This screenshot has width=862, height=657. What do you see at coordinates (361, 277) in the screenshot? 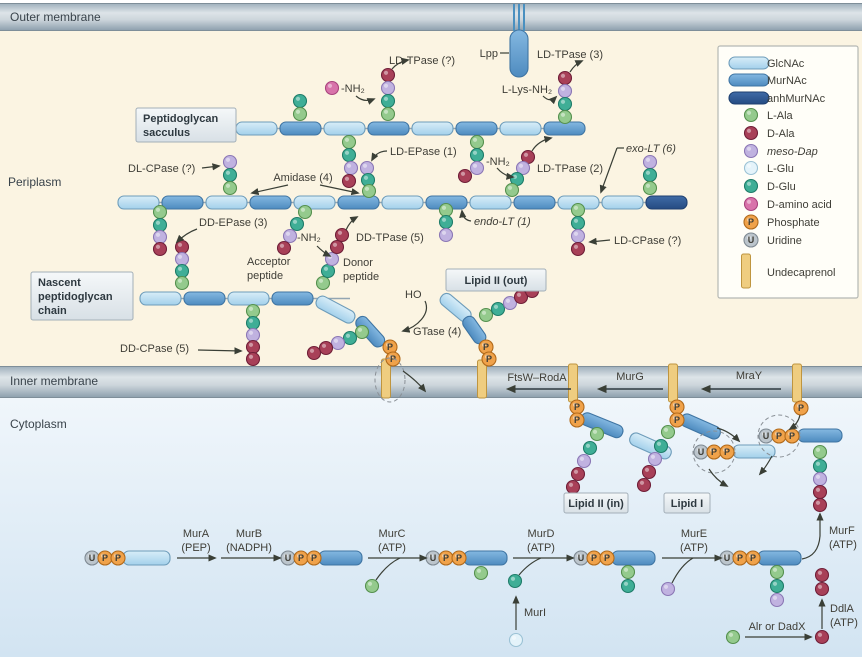
I see `donor-peptide-label-line2: peptide` at bounding box center [361, 277].